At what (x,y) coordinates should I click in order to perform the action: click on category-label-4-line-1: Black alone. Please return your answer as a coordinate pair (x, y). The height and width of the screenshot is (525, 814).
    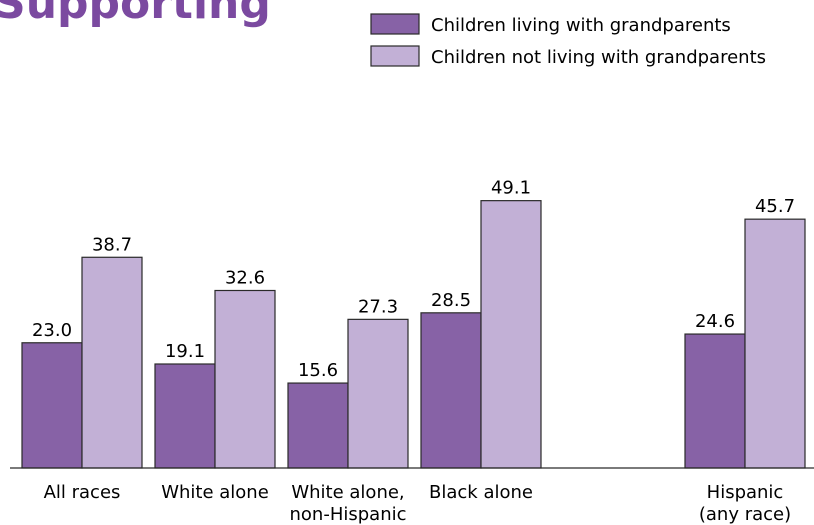
    Looking at the image, I should click on (481, 492).